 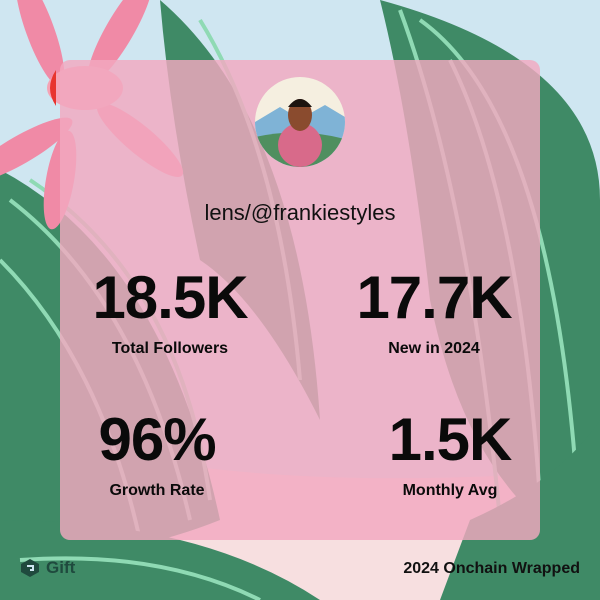 I want to click on stat: 18.5K Total Followers, so click(x=170, y=313).